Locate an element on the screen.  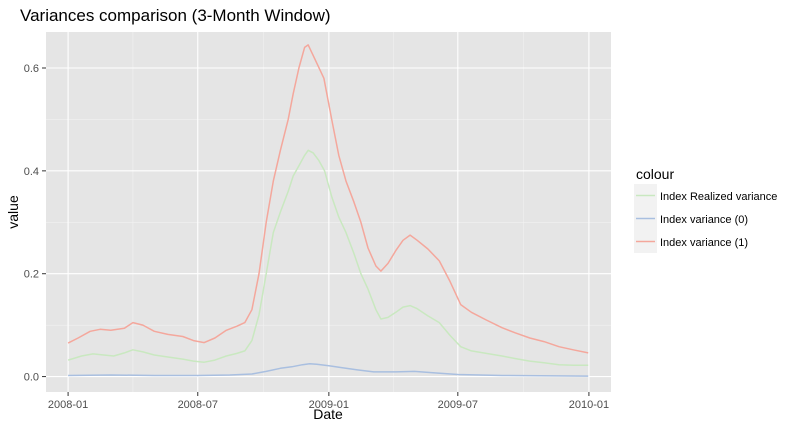
x-axis-ticks: 2008-01 2008-07 2009-01 2009-07 2010-01 is located at coordinates (328, 401).